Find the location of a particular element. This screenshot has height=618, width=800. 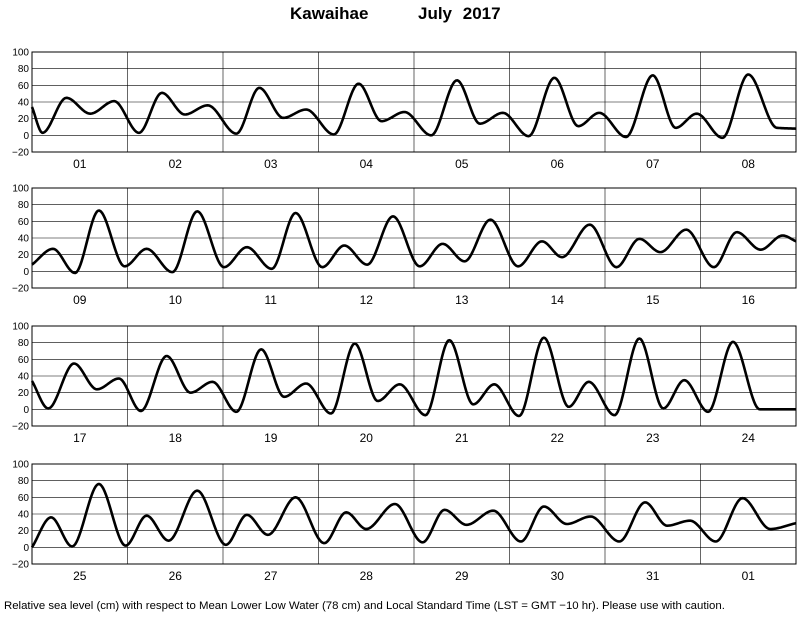

day-label: 24 is located at coordinates (749, 438).